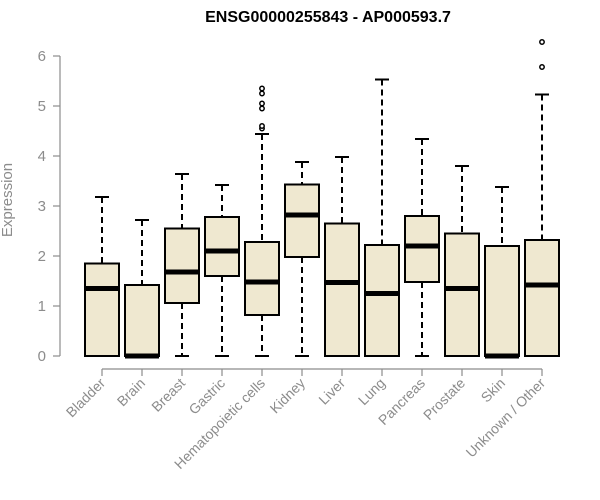 The width and height of the screenshot is (600, 500). Describe the element at coordinates (382, 217) in the screenshot. I see `box-lung` at that location.